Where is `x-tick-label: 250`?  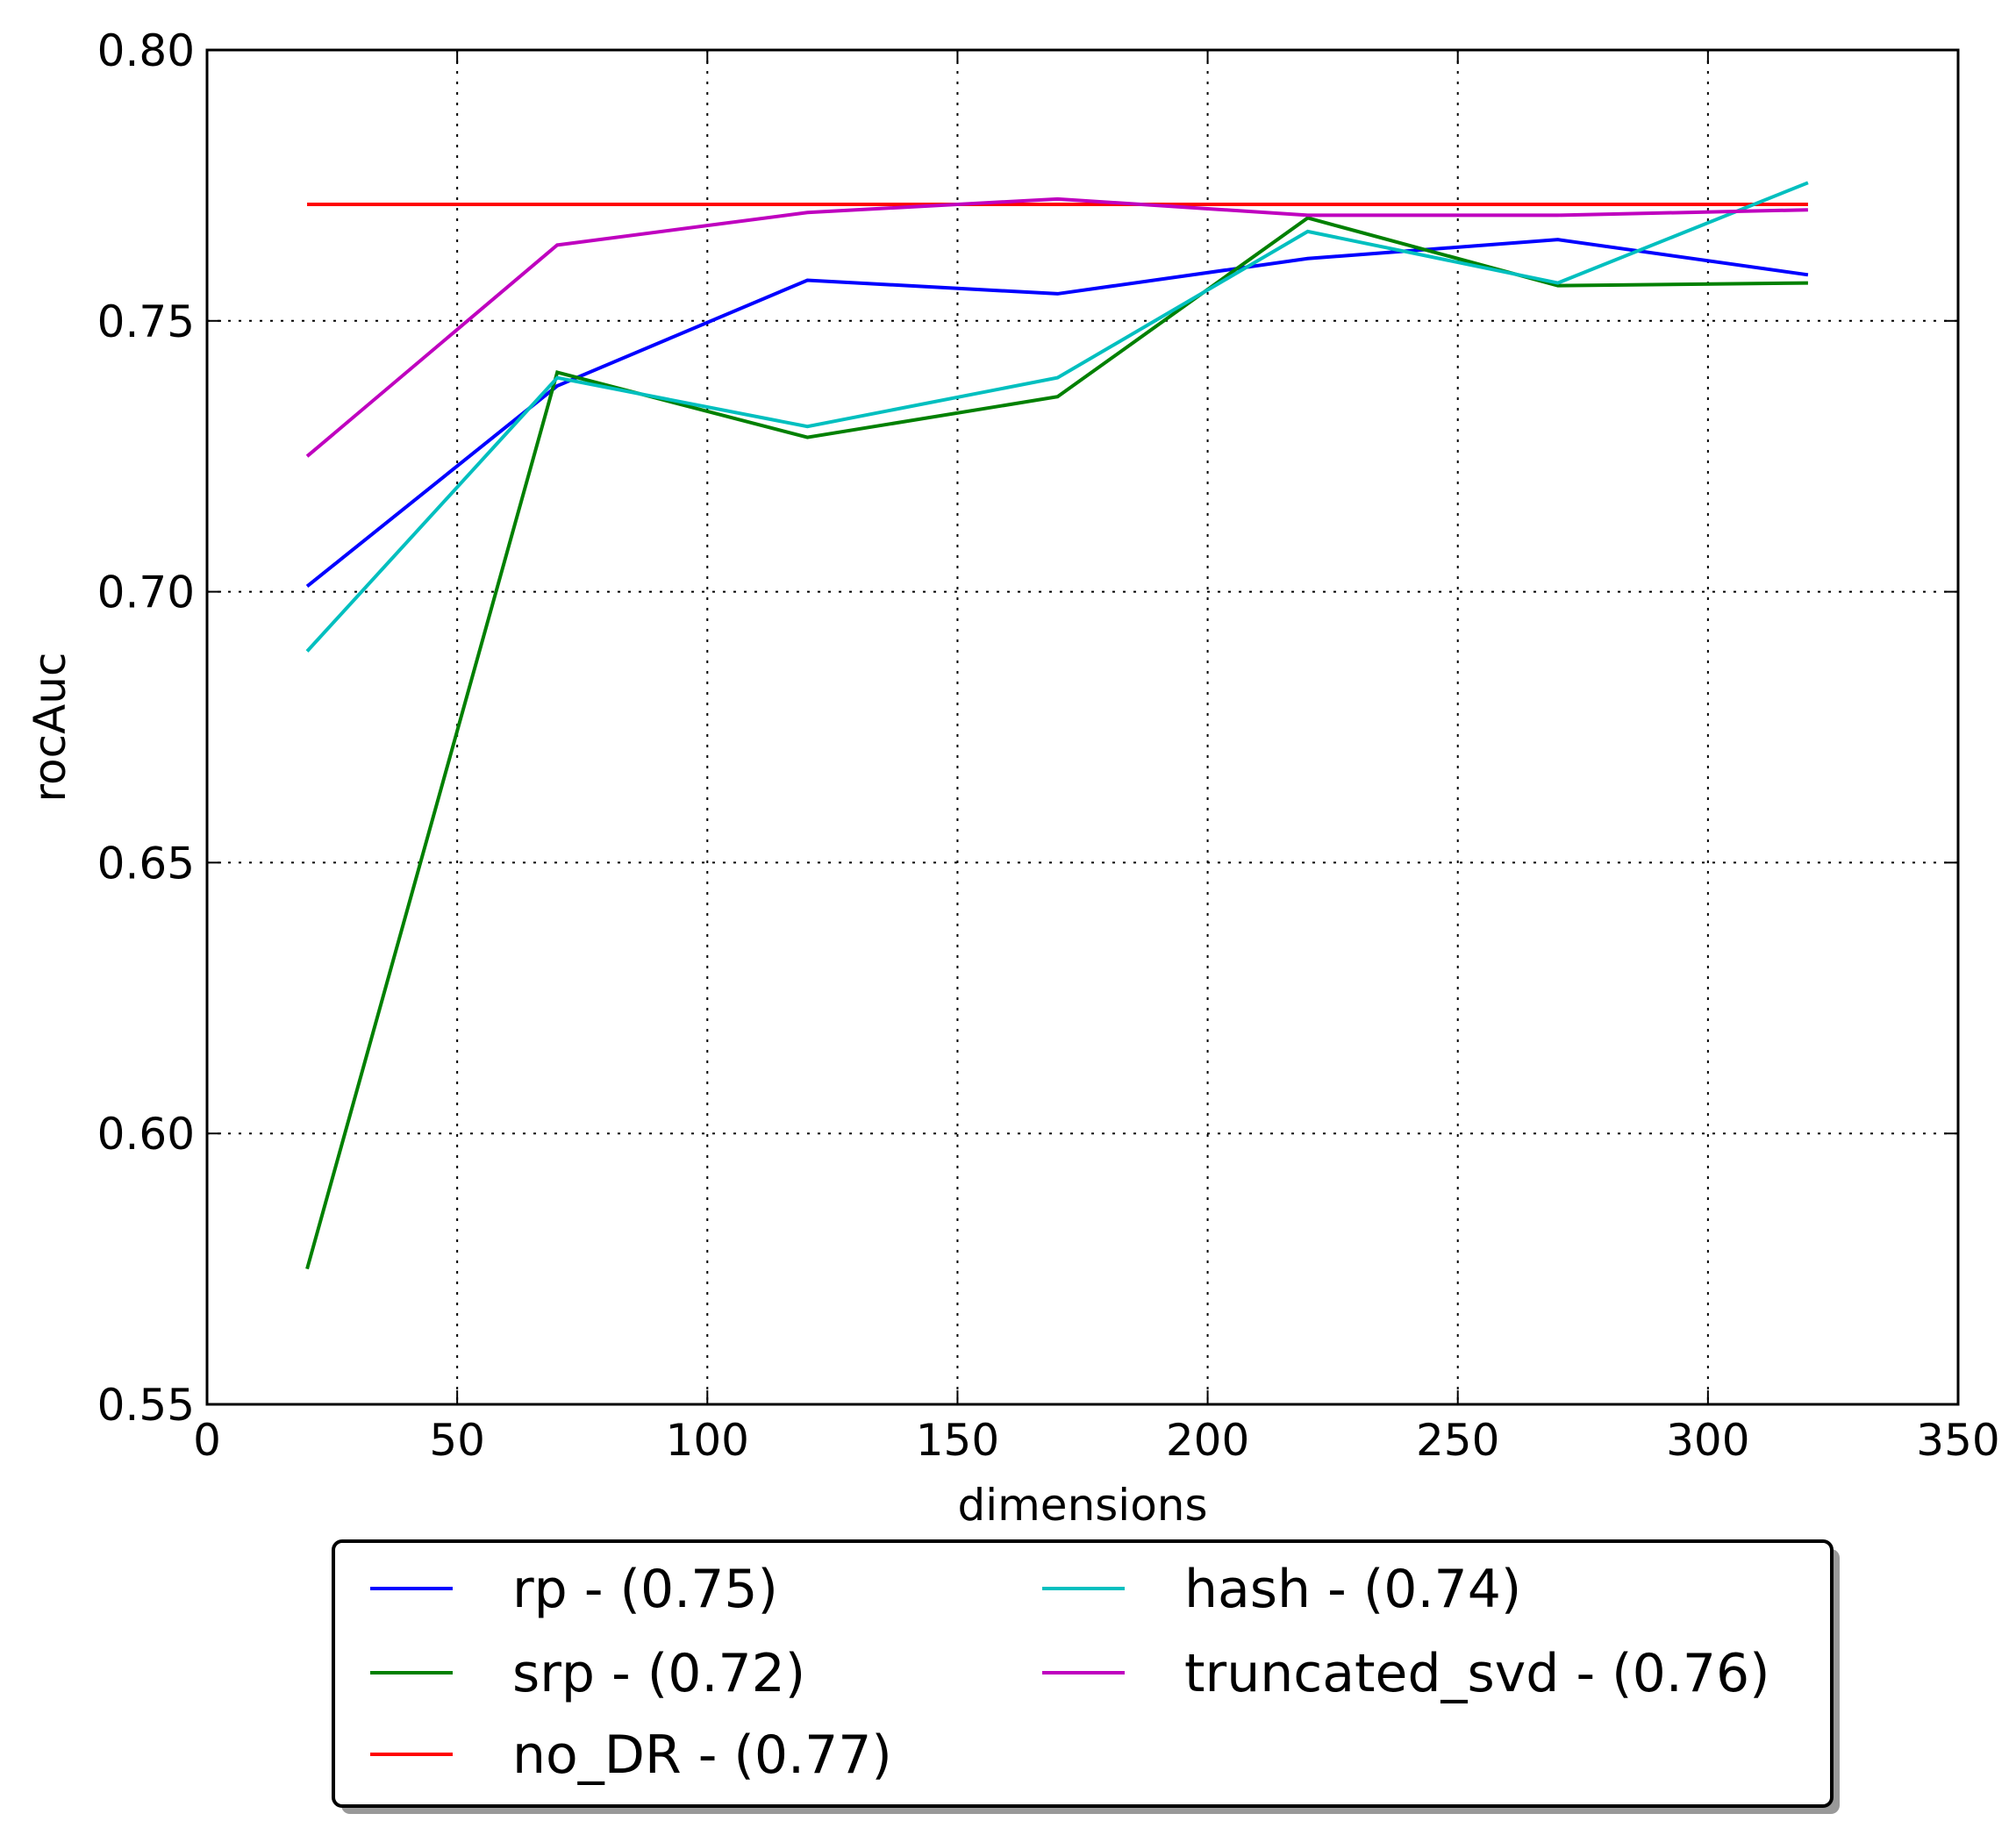 x-tick-label: 250 is located at coordinates (1457, 1441).